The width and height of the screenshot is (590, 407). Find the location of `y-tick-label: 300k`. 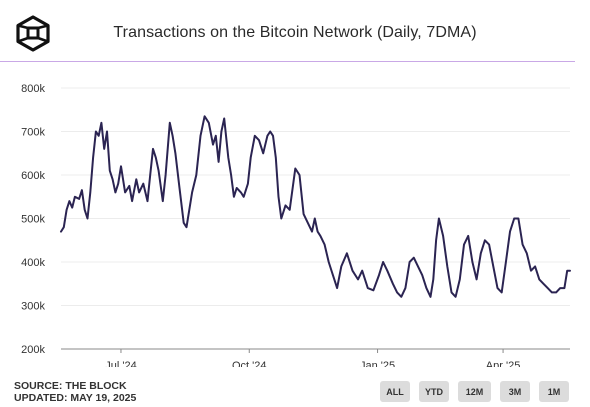

y-tick-label: 300k is located at coordinates (33, 307).